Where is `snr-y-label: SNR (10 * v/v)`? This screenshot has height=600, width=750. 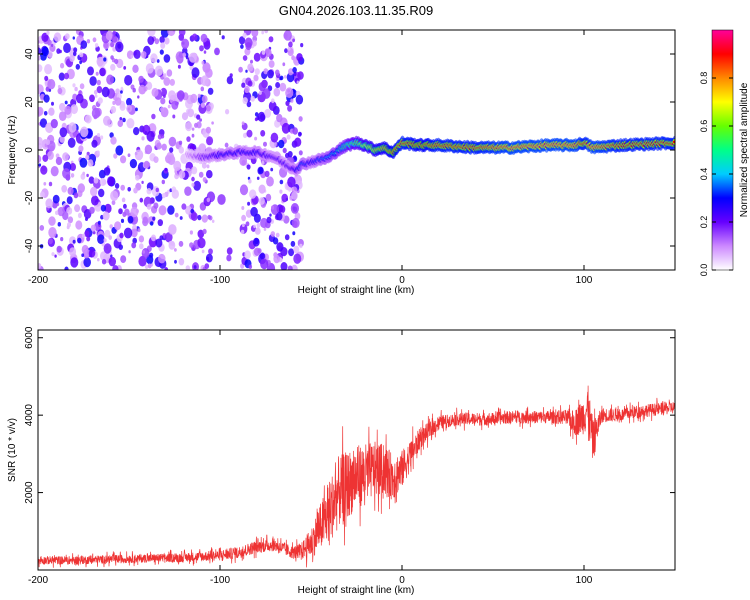 snr-y-label: SNR (10 * v/v) is located at coordinates (12, 450).